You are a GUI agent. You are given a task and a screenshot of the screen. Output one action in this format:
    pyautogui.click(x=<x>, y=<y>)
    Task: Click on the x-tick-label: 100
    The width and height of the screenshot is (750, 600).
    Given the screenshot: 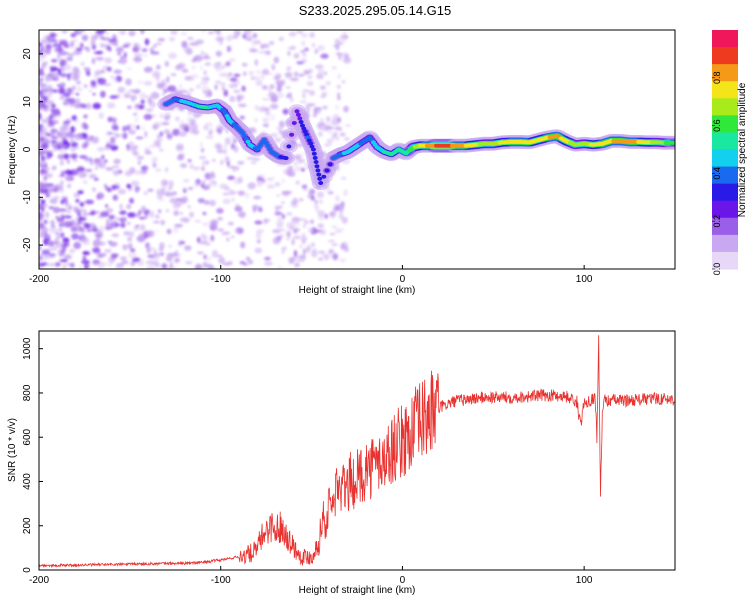 What is the action you would take?
    pyautogui.click(x=584, y=580)
    